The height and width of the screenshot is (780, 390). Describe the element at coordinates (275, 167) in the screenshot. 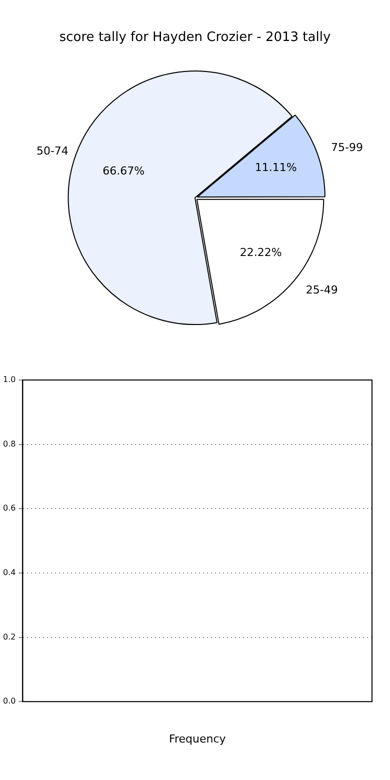

I see `data-label: 11.11%` at that location.